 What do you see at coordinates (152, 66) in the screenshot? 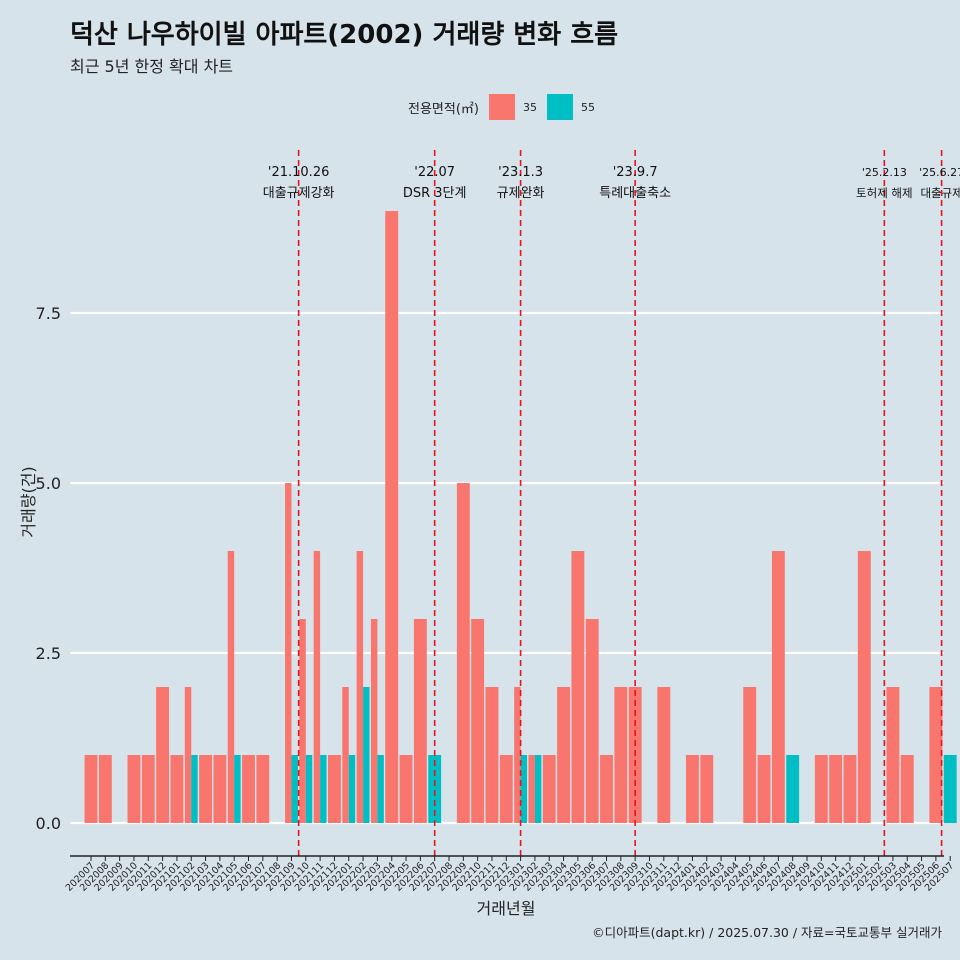
I see `chart-subtitle: 최근 5년 한정 확대 차트` at bounding box center [152, 66].